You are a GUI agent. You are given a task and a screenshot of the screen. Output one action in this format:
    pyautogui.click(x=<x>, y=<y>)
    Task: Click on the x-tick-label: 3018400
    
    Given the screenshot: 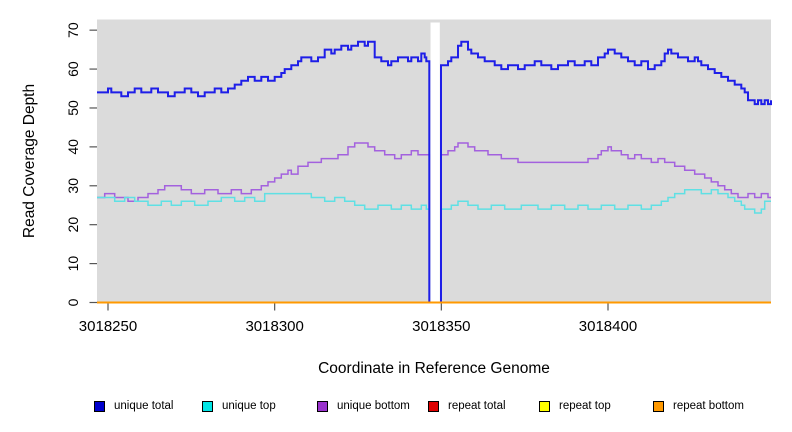 What is the action you would take?
    pyautogui.click(x=608, y=326)
    